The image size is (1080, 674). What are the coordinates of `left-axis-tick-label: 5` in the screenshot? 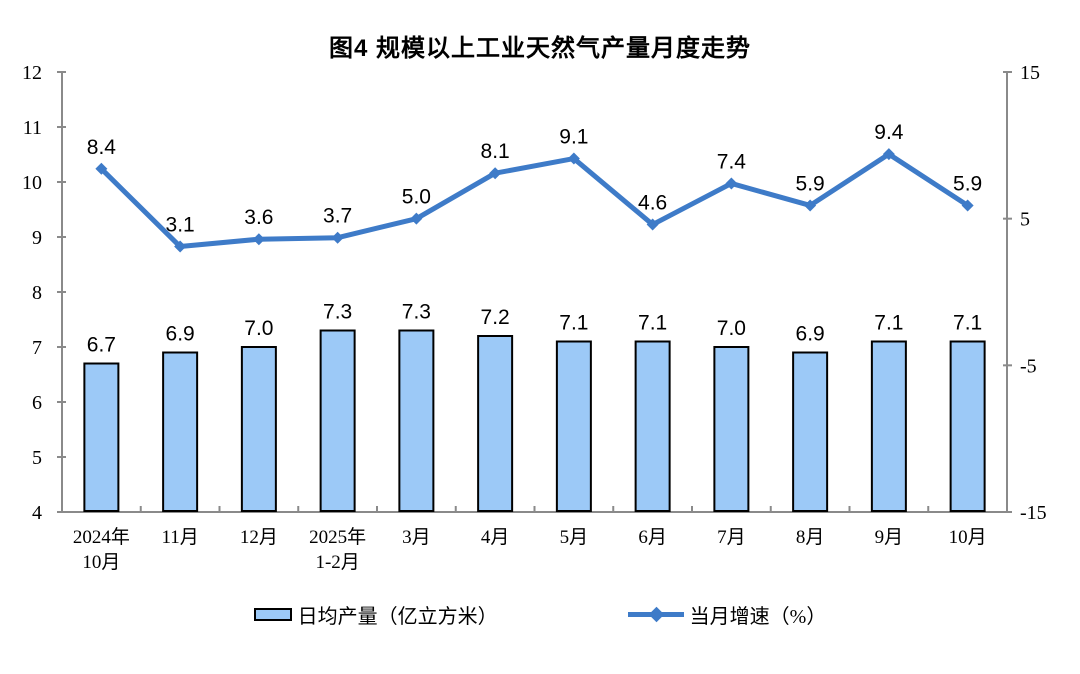 It's located at (37, 458).